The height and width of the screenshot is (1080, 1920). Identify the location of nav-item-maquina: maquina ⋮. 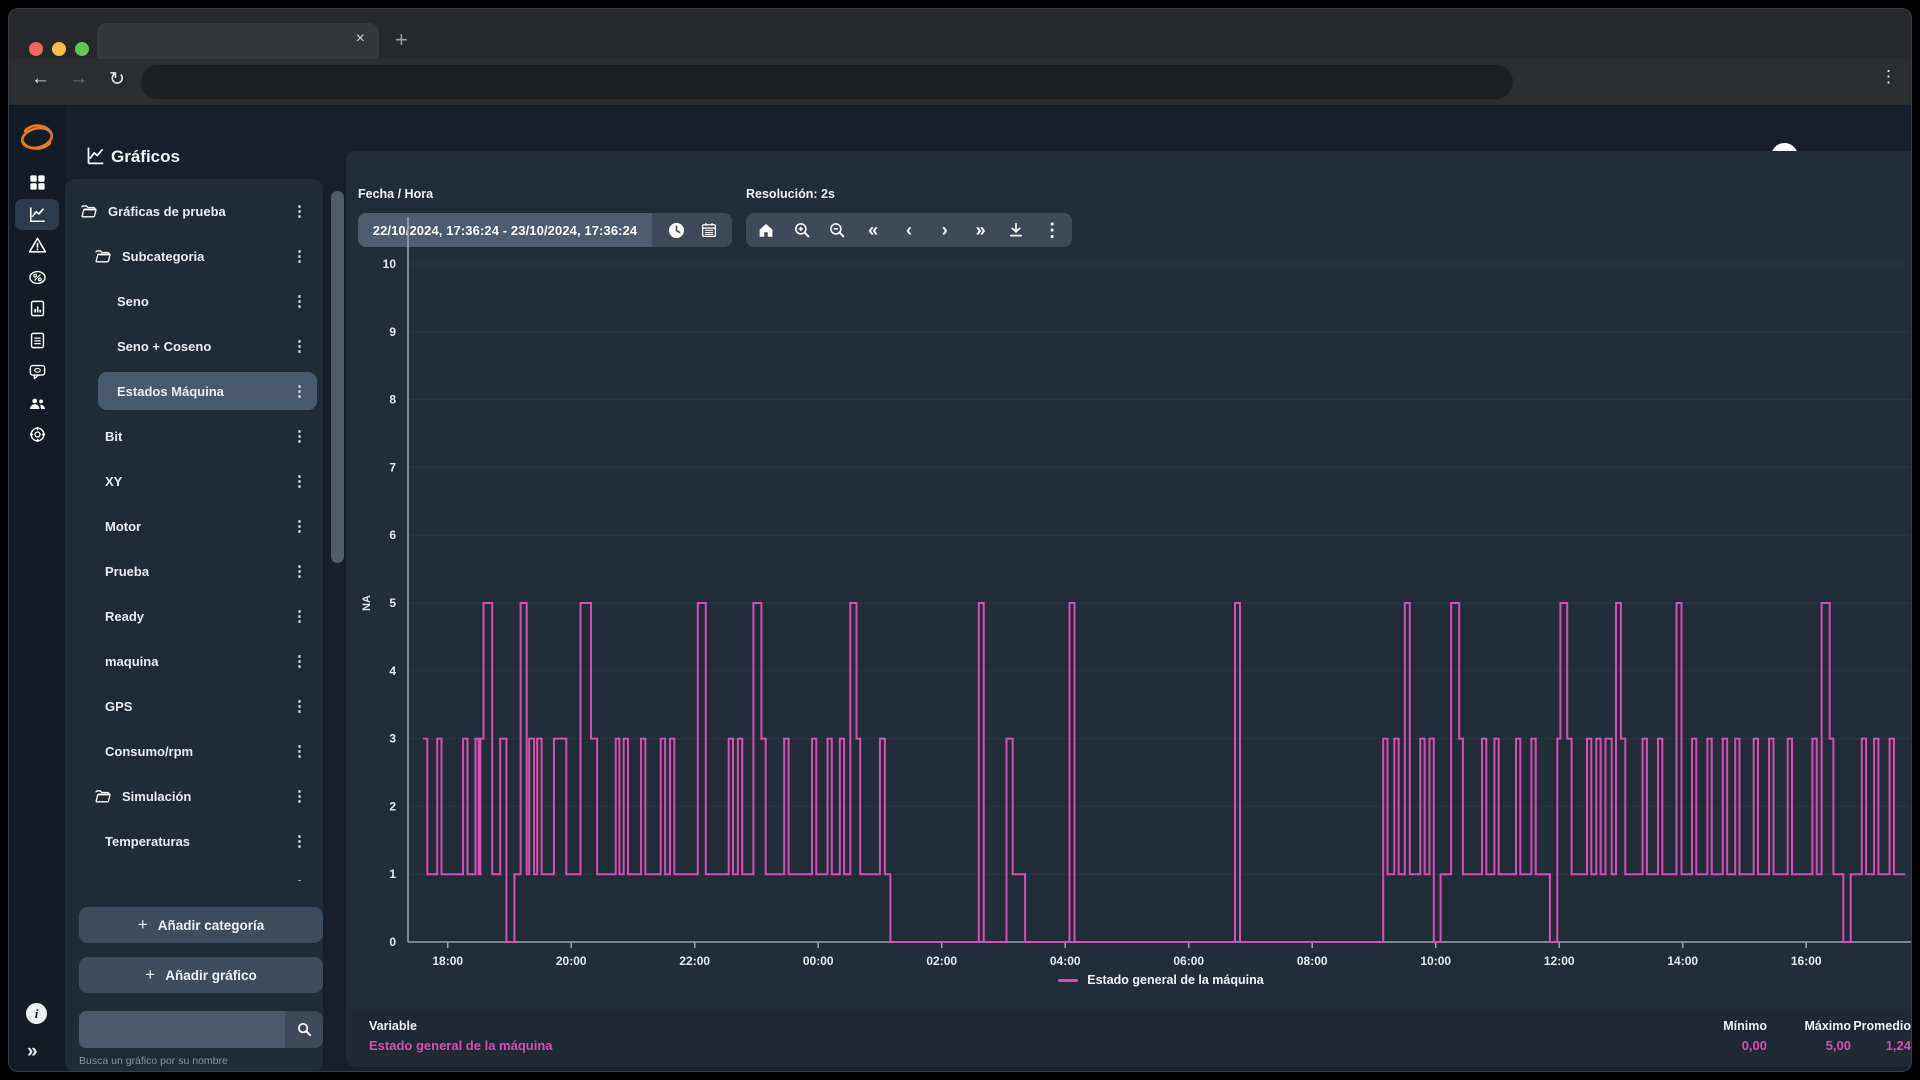
(194, 661).